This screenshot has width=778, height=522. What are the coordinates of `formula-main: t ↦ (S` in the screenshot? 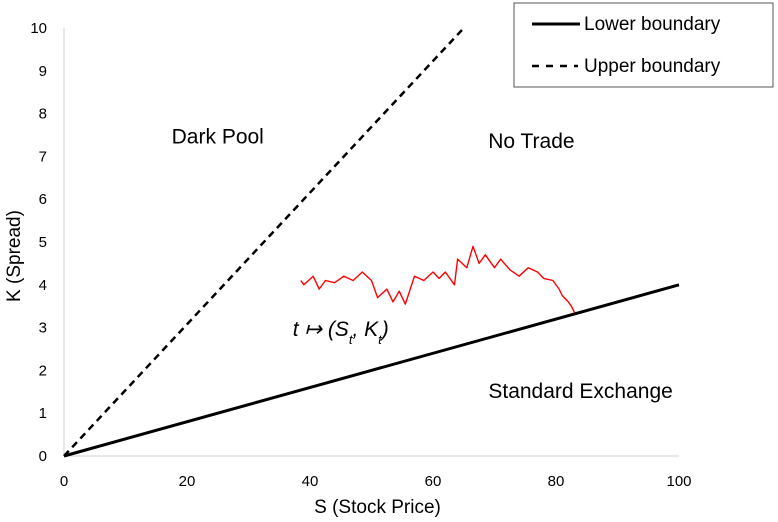 It's located at (321, 329).